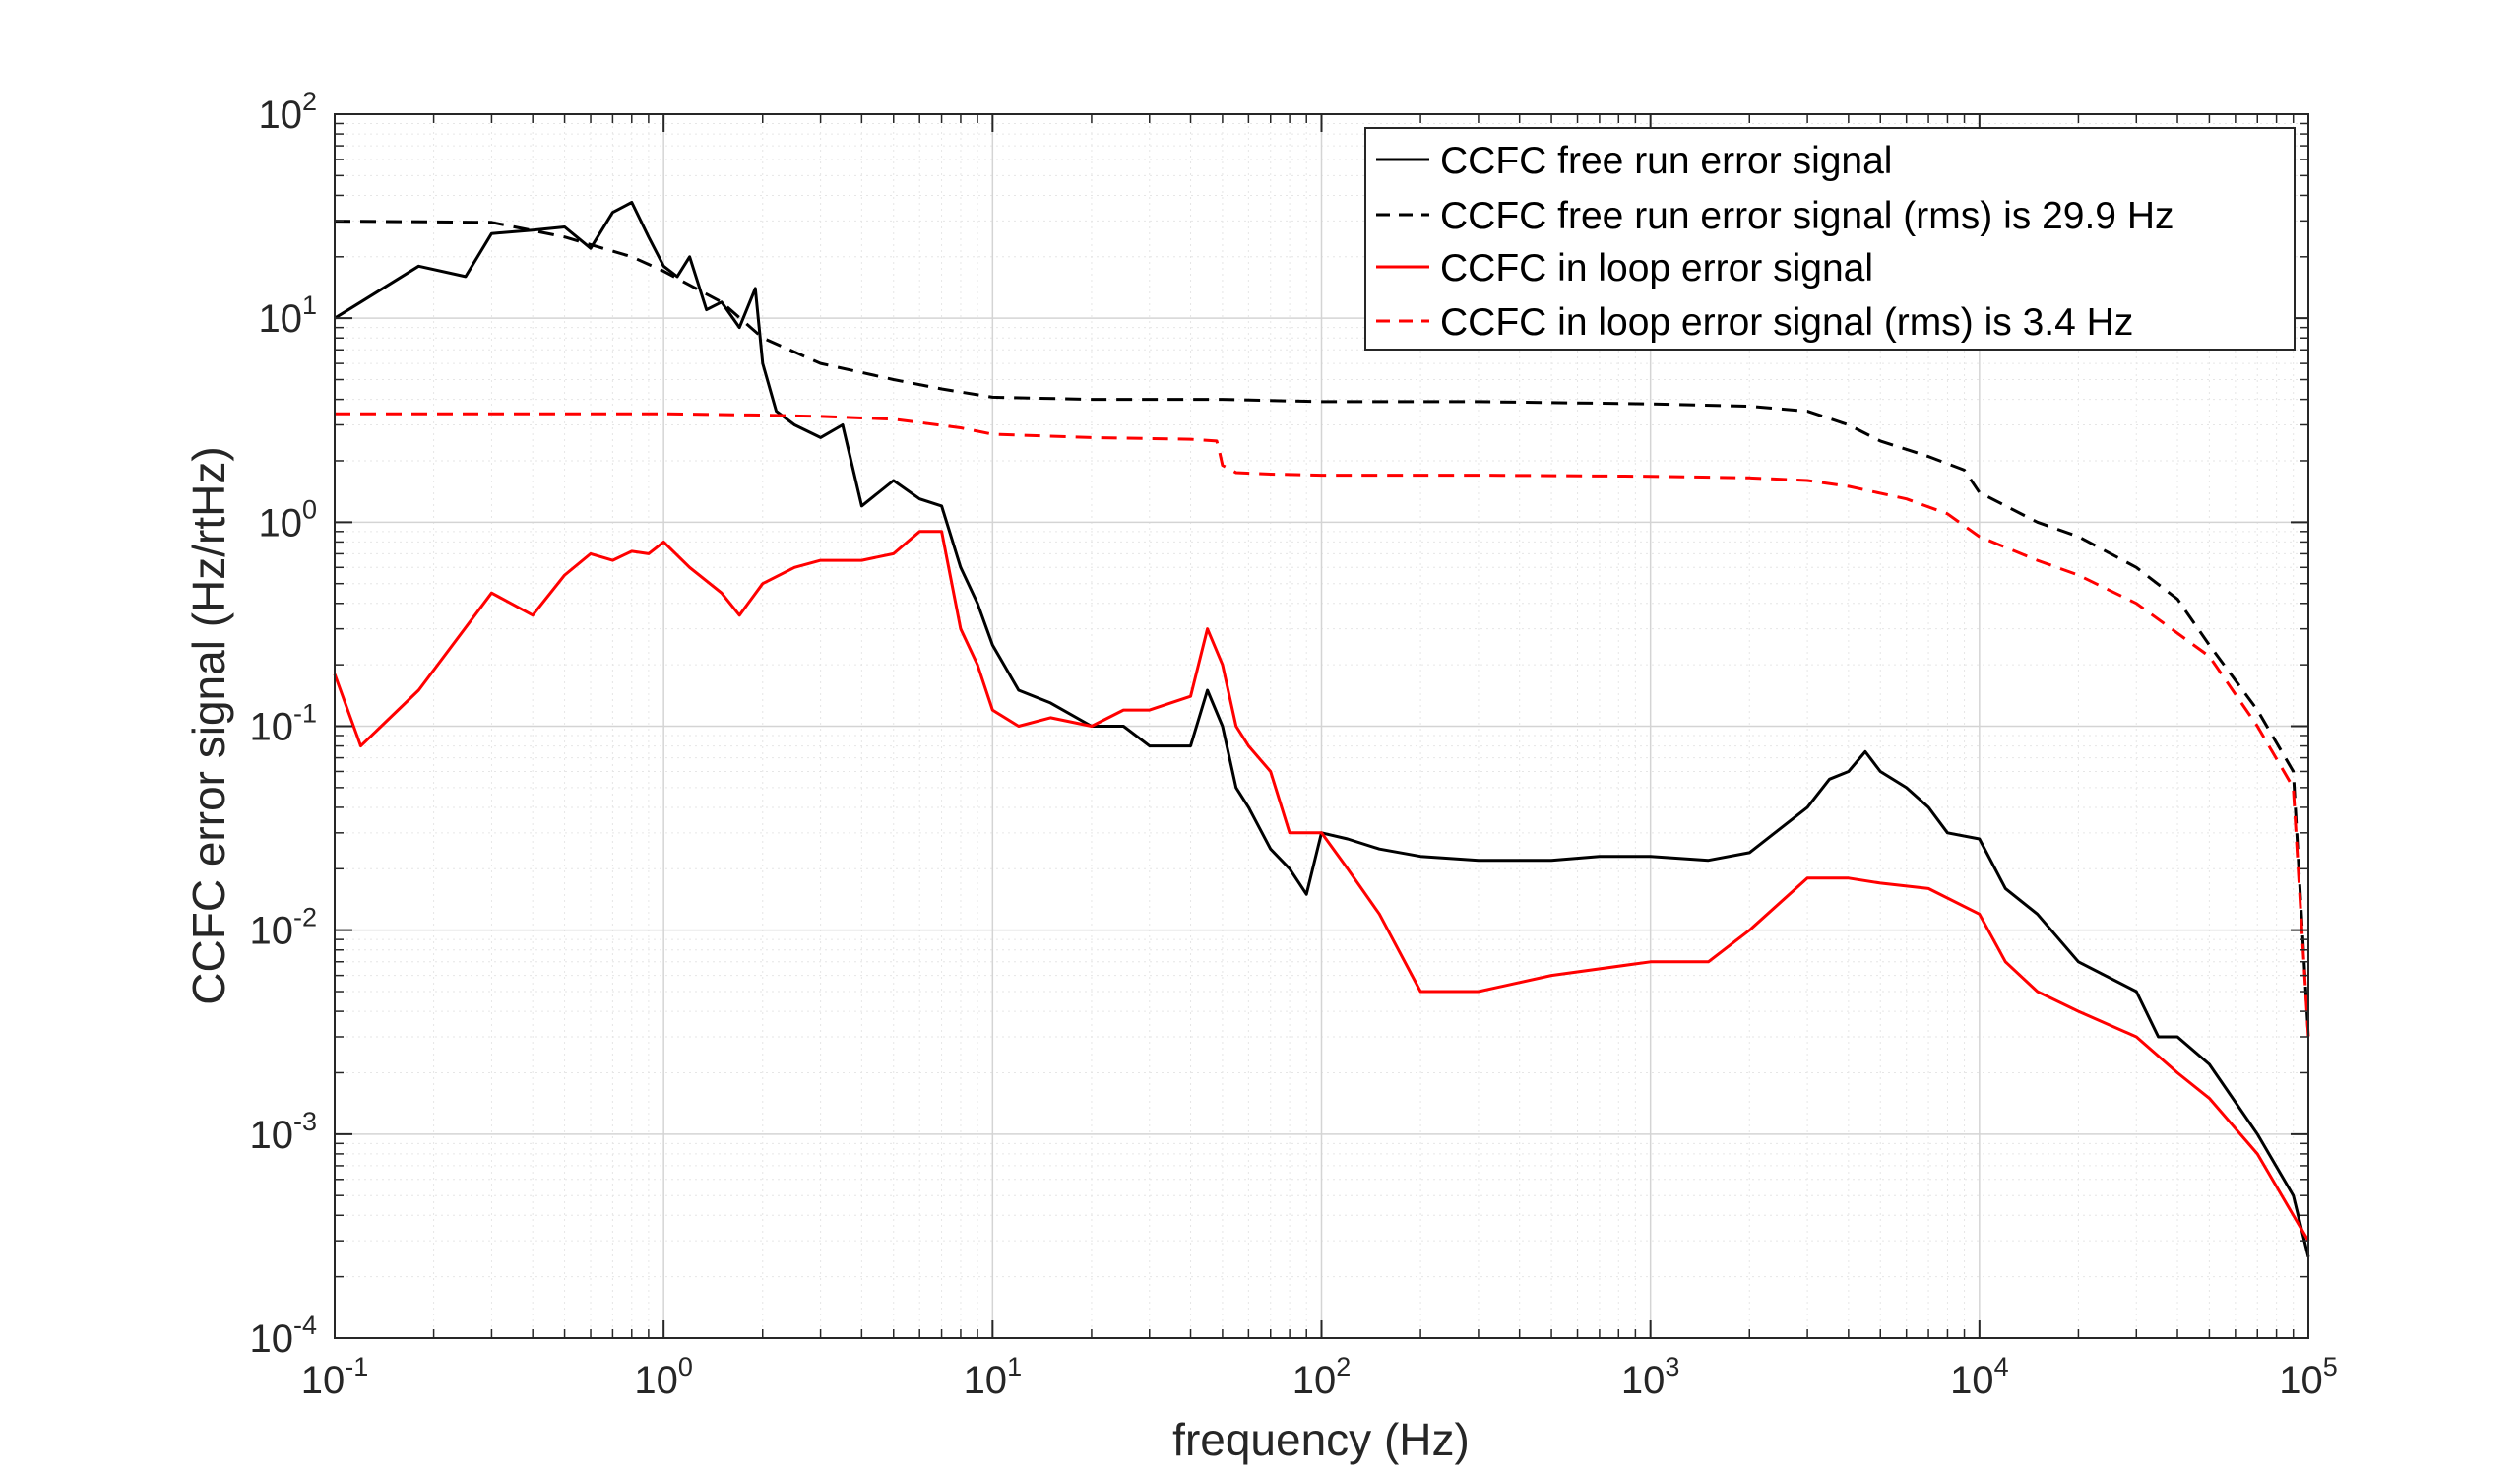 This screenshot has width=2520, height=1475. I want to click on y-tick-label: 10⁰, so click(287, 519).